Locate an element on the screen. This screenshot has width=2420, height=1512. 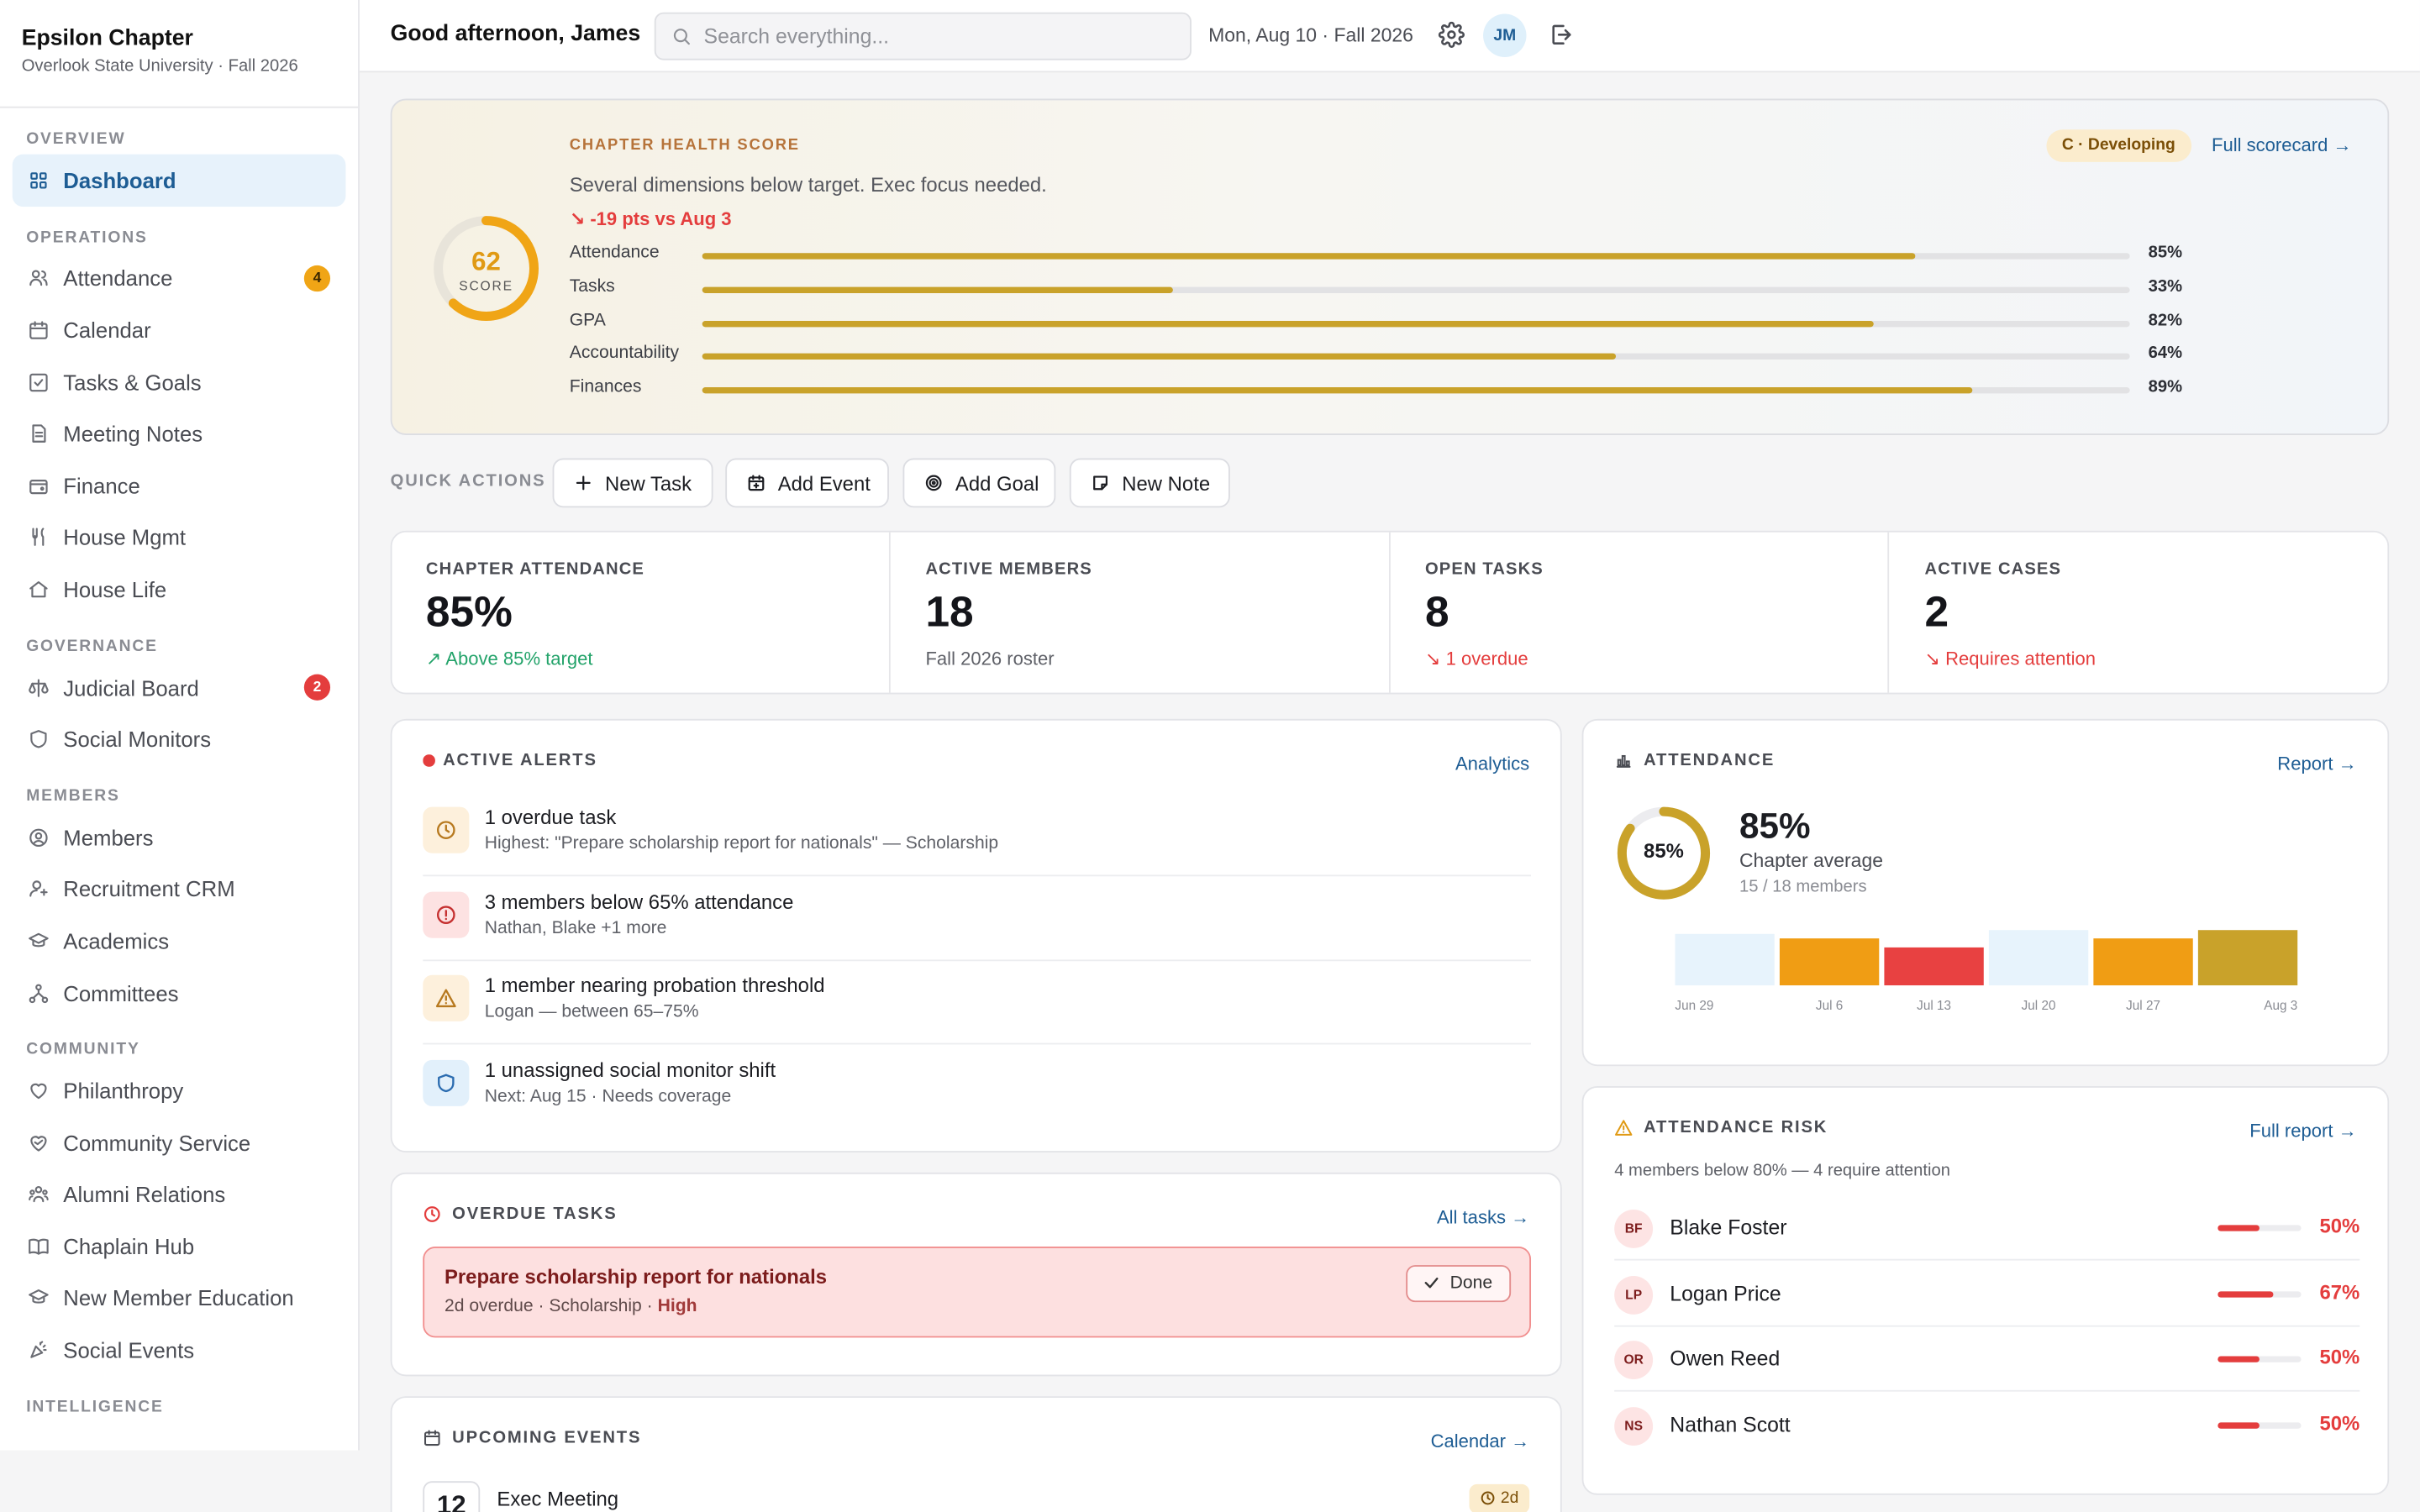
new-task-button: New Task is located at coordinates (632, 483).